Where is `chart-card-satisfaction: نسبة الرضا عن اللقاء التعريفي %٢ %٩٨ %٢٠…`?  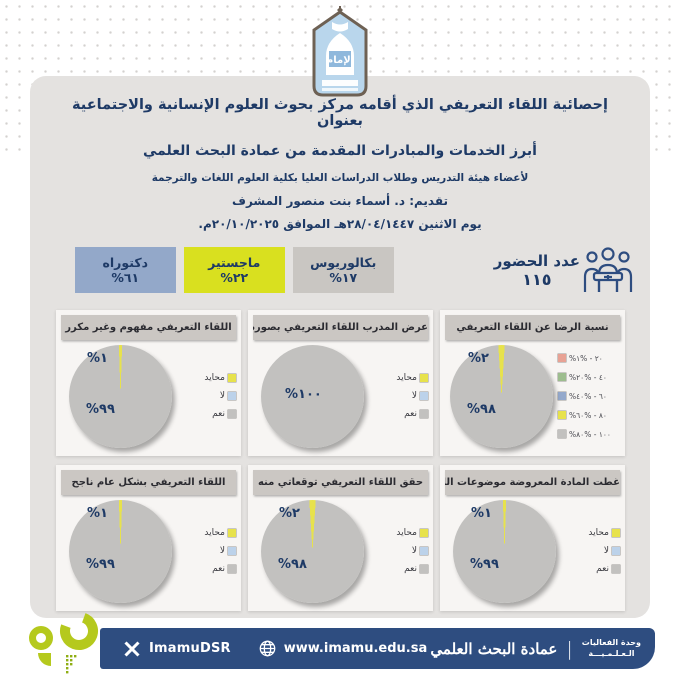
chart-card-satisfaction: نسبة الرضا عن اللقاء التعريفي %٢ %٩٨ %٢٠… is located at coordinates (532, 383).